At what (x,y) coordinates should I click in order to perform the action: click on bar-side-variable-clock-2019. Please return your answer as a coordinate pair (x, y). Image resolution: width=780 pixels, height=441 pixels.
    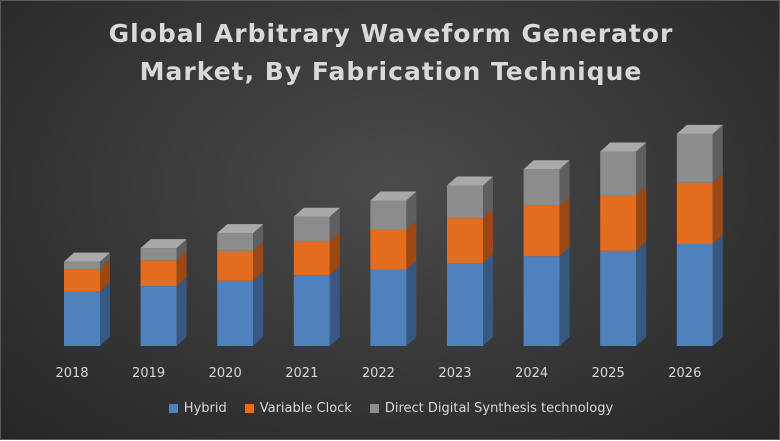
    Looking at the image, I should click on (181, 269).